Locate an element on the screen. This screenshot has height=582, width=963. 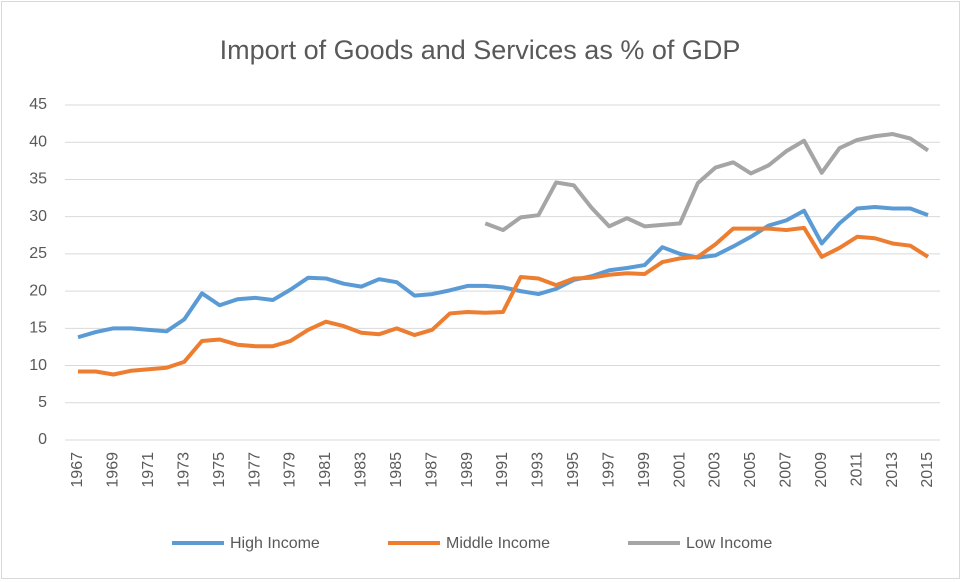
x-tick-label: 1983 is located at coordinates (361, 470).